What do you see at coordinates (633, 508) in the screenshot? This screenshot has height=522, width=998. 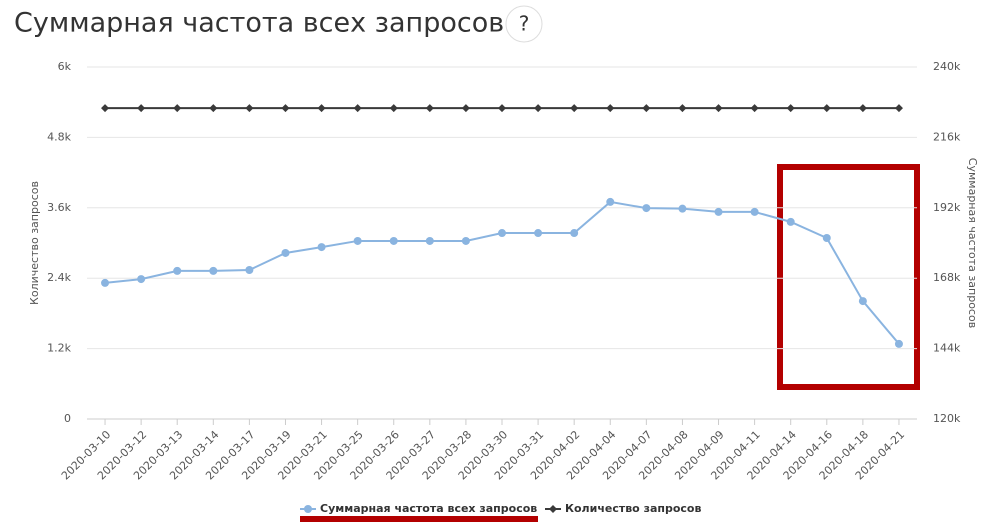 I see `legend-label: Количество запросов` at bounding box center [633, 508].